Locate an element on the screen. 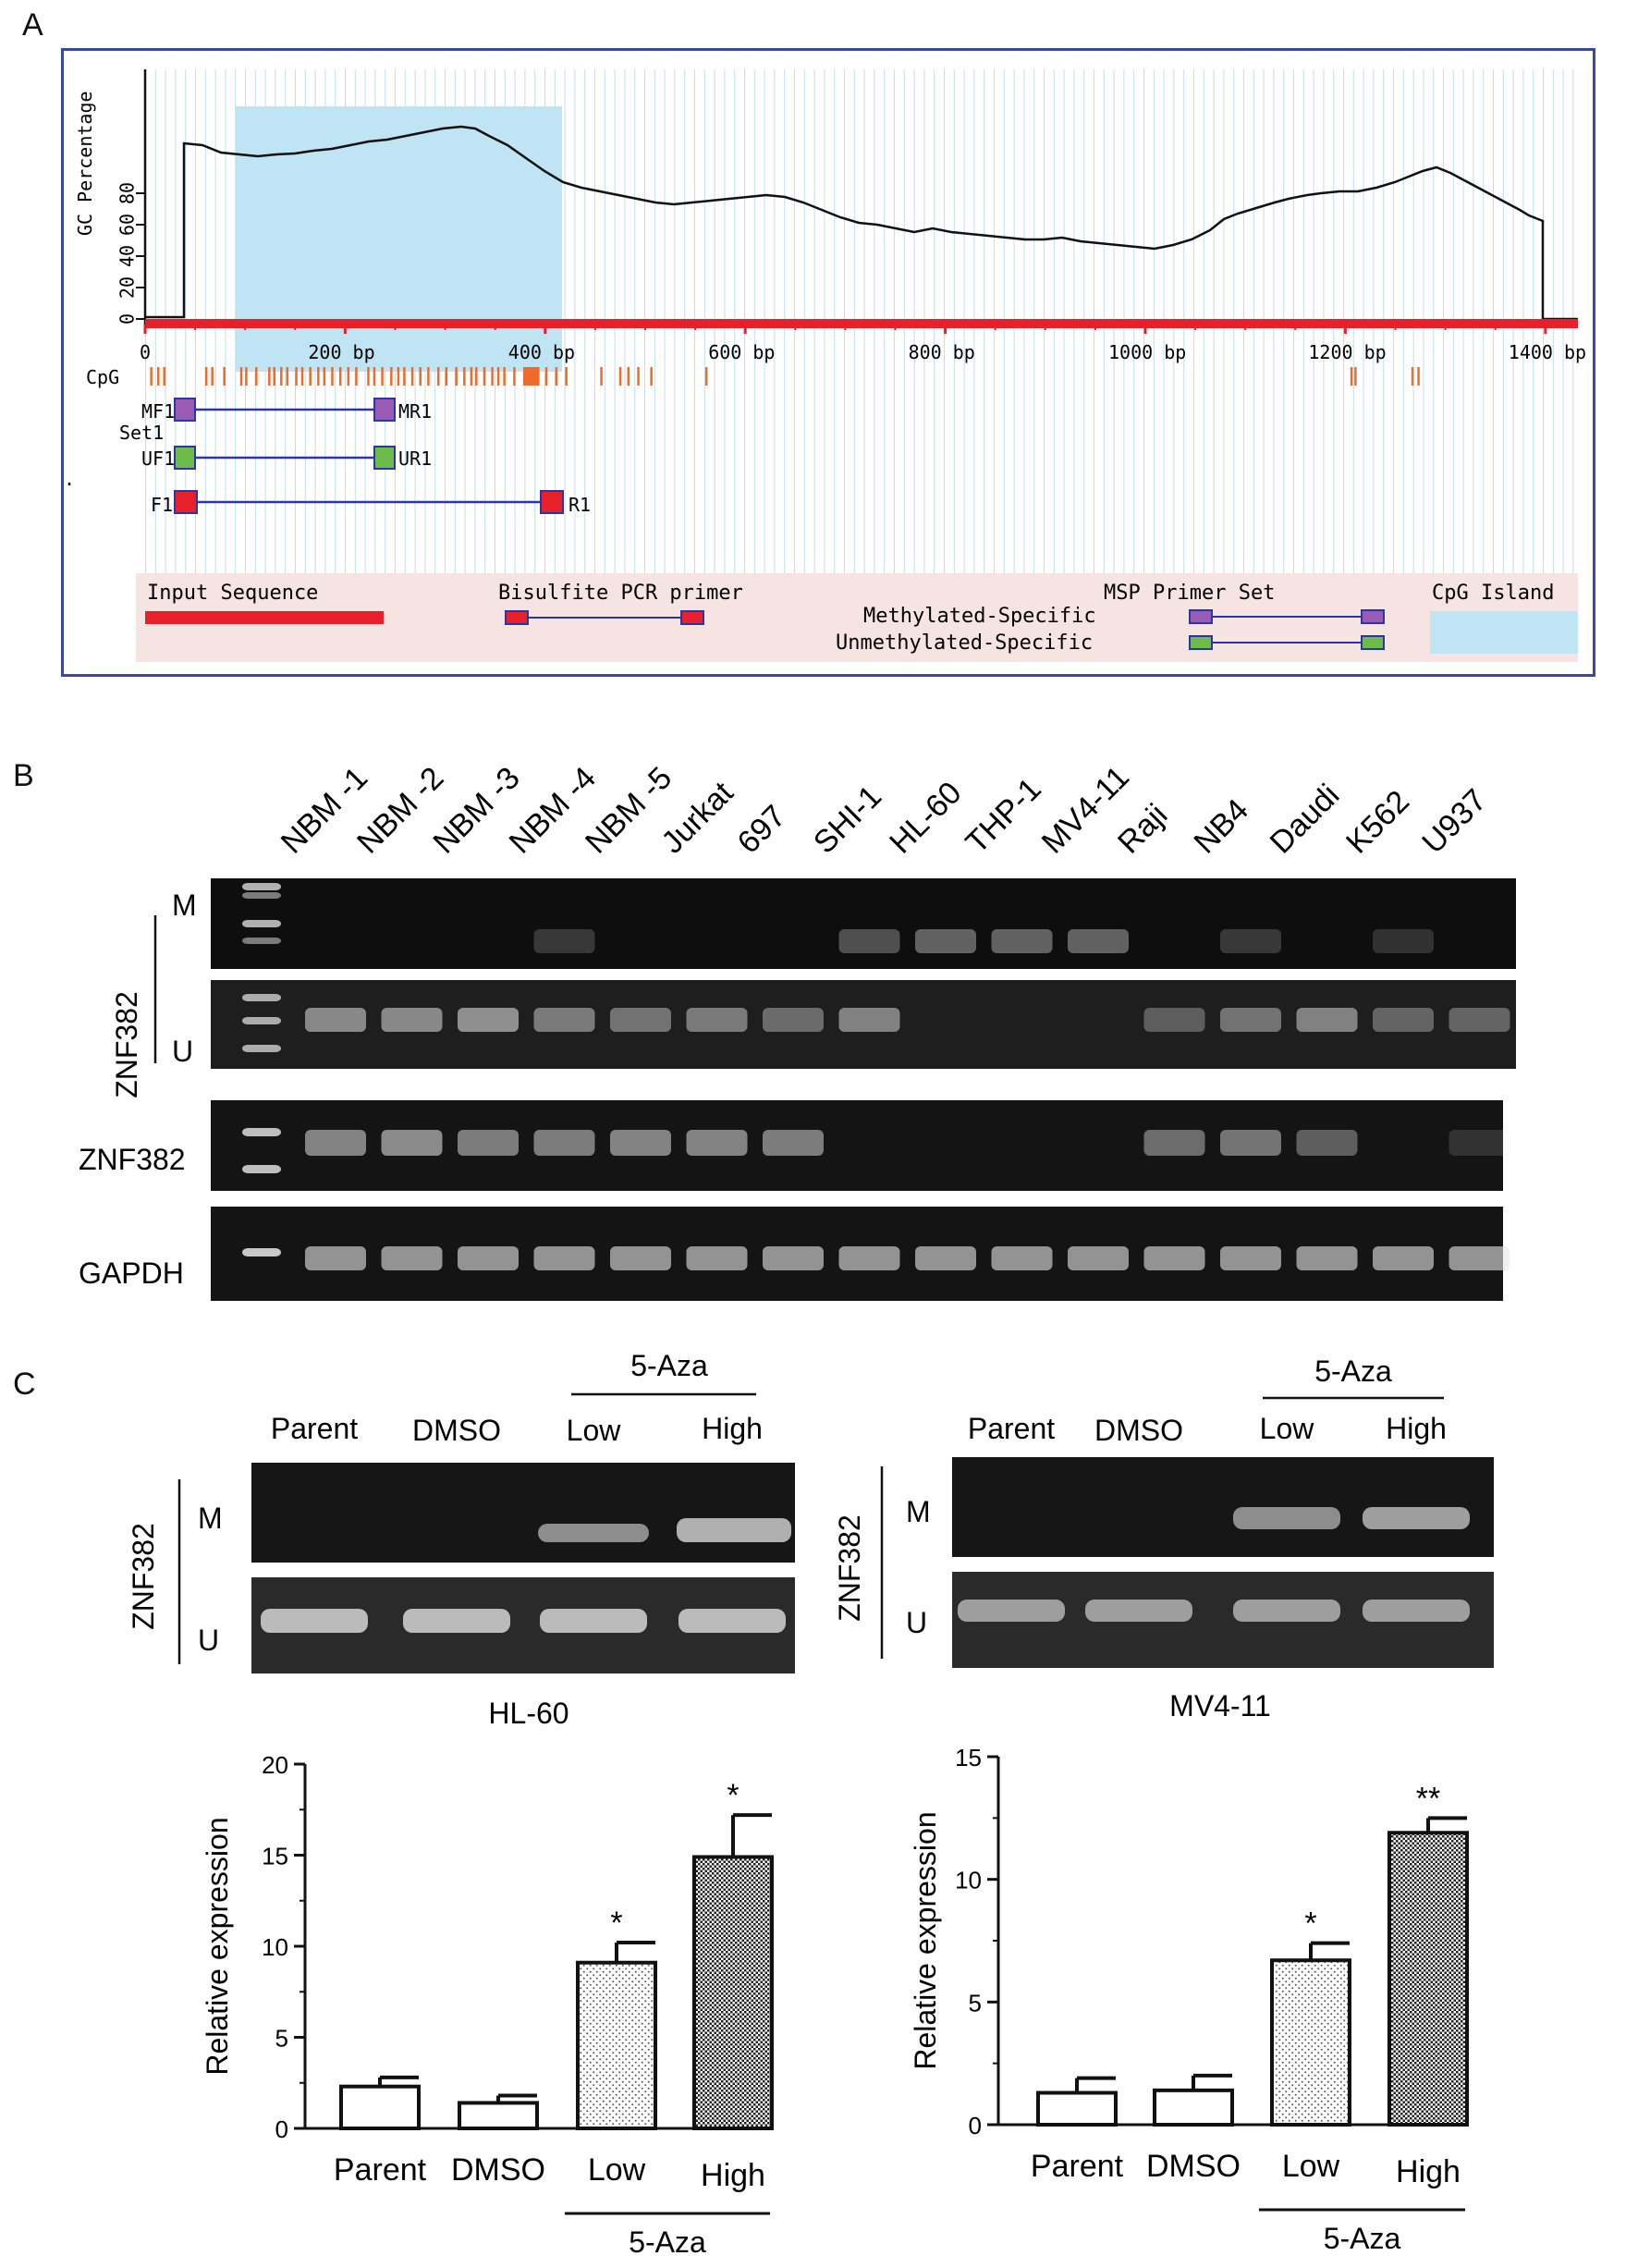  gc-curve is located at coordinates (861, 223).